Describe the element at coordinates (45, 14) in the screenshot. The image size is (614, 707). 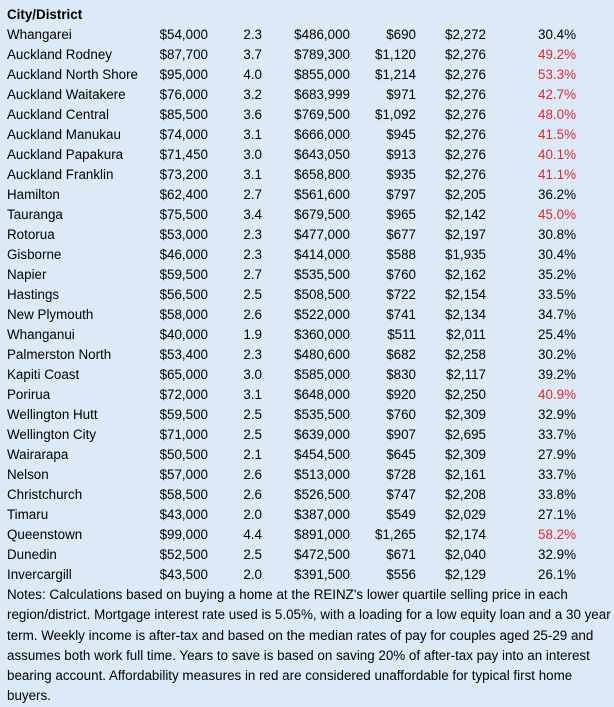
I see `column-header: City/District` at that location.